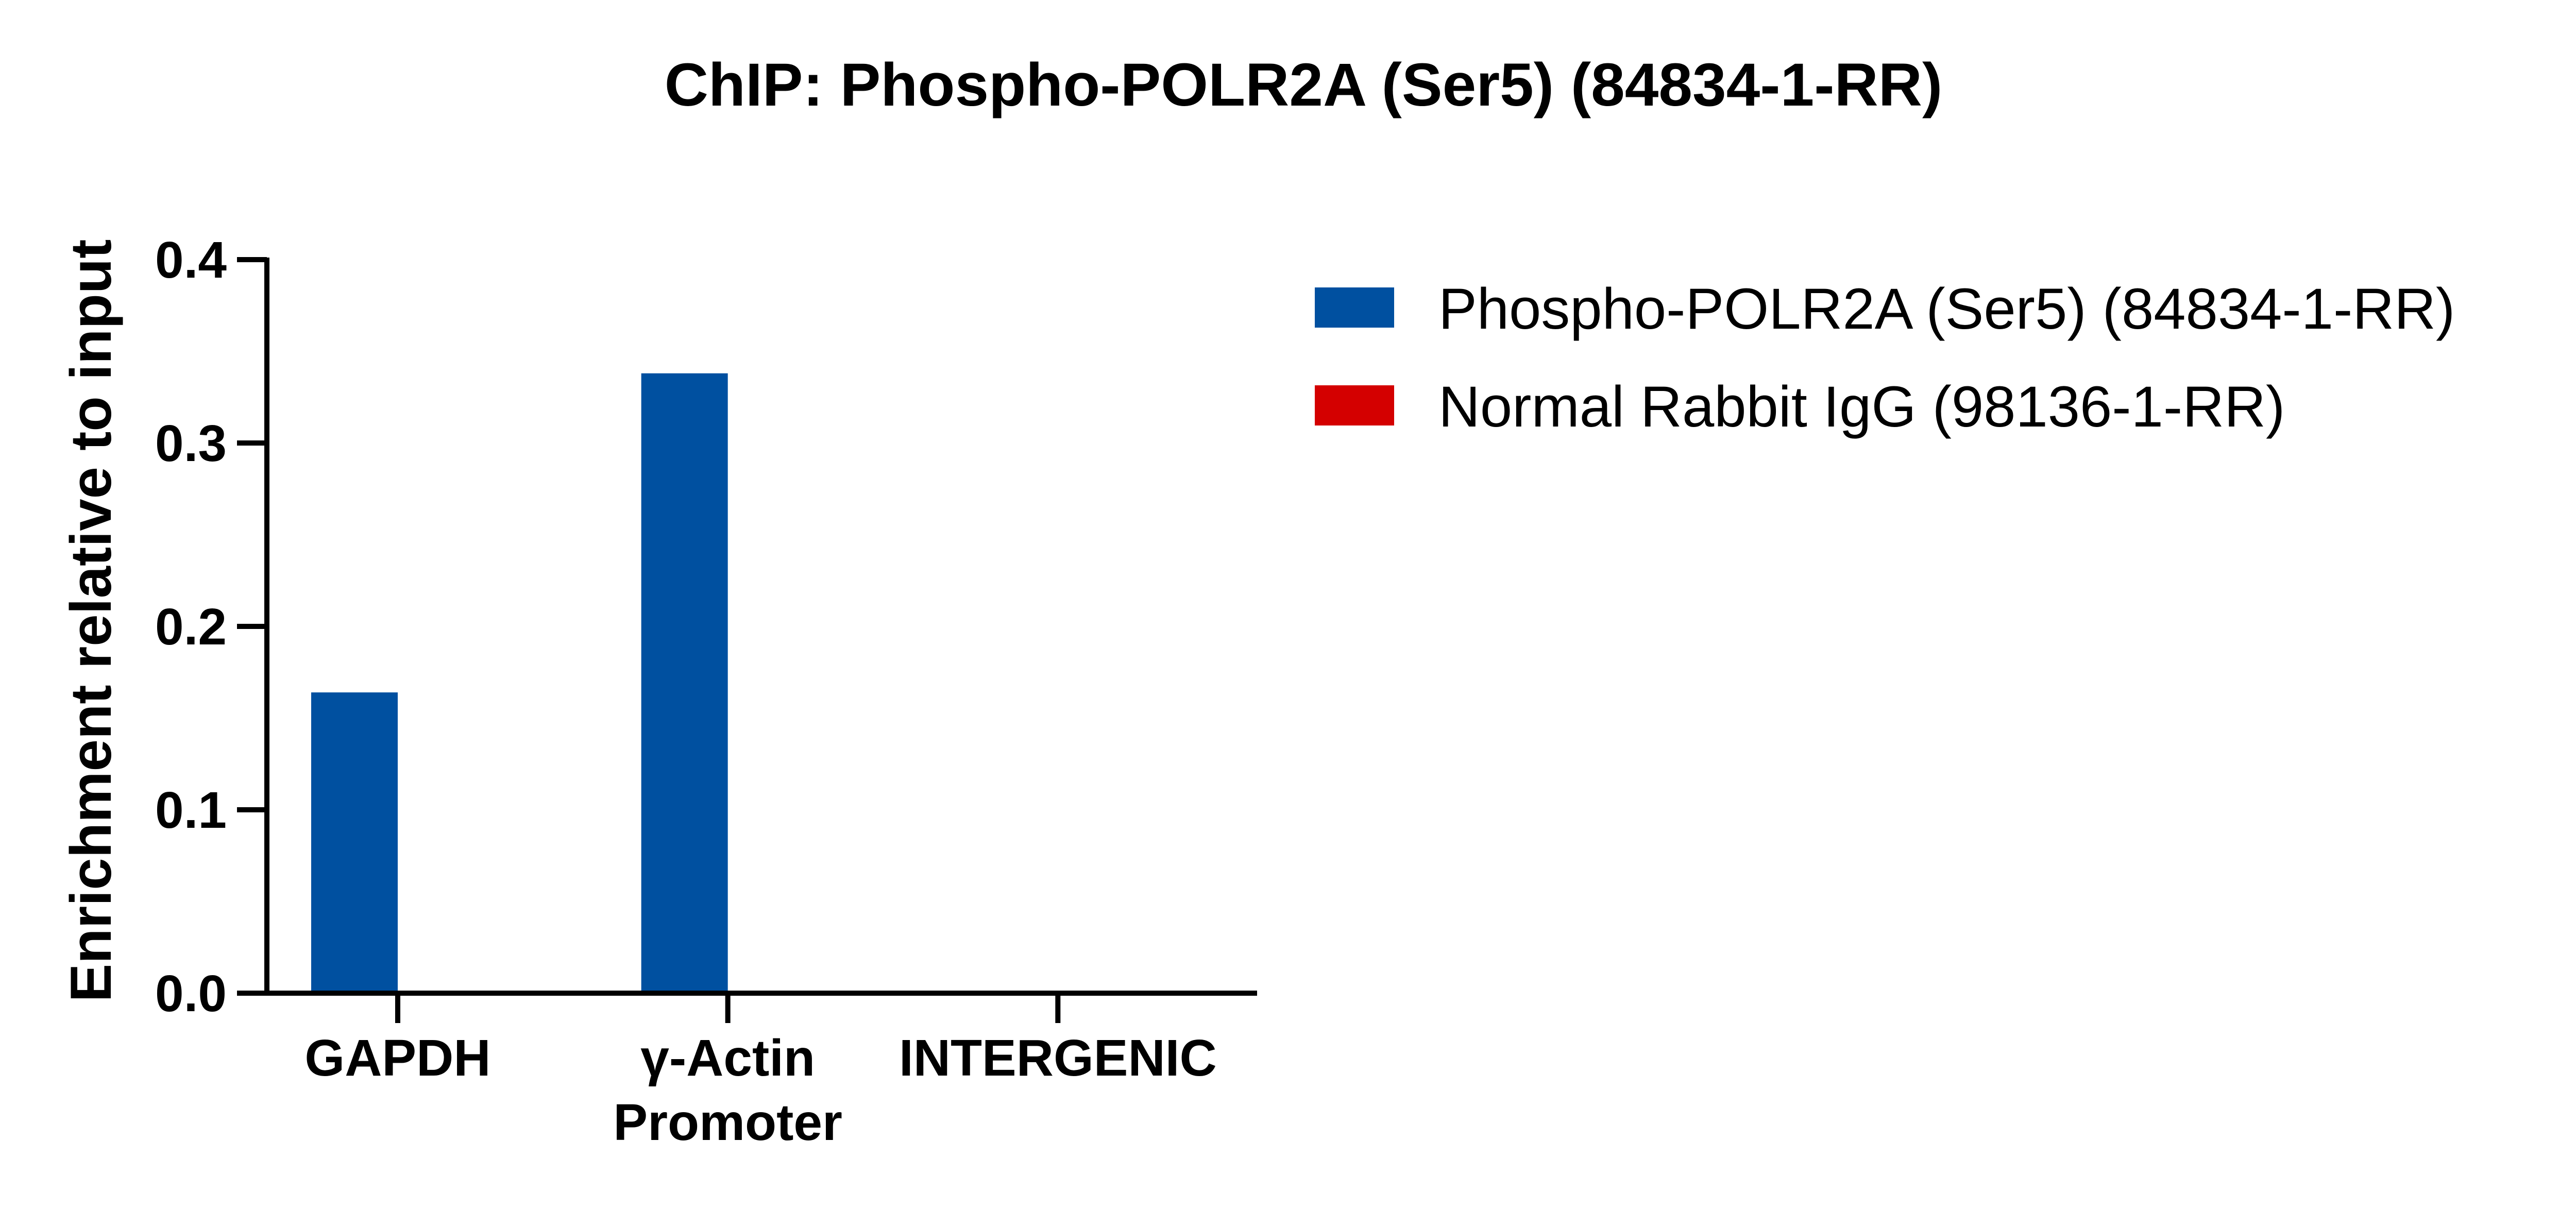 The height and width of the screenshot is (1209, 2576). Describe the element at coordinates (191, 810) in the screenshot. I see `y-tick-label: 0.1` at that location.